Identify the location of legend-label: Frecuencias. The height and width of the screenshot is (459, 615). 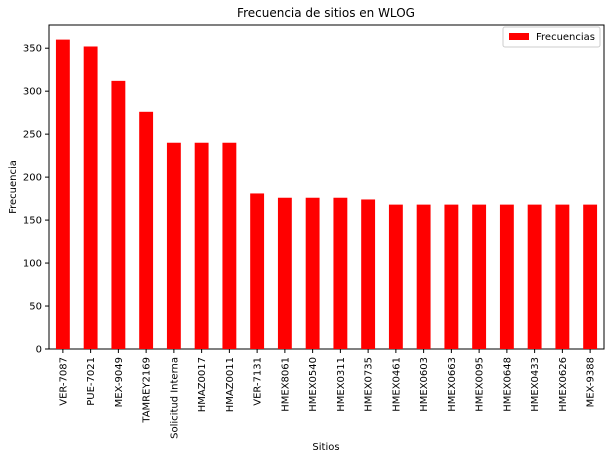
(565, 37).